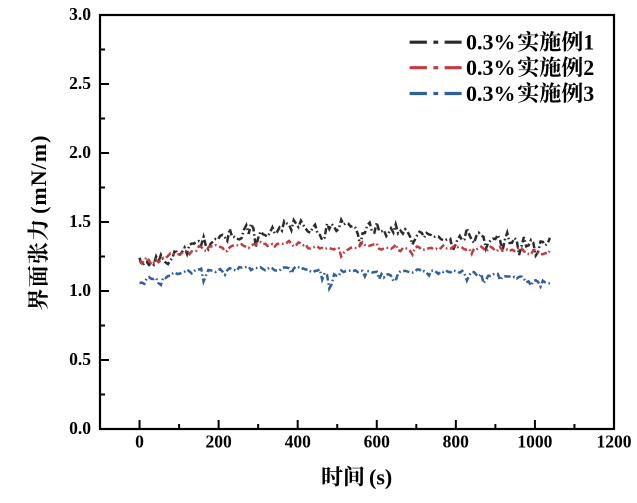  Describe the element at coordinates (614, 442) in the screenshot. I see `svg-text: 1200` at that location.